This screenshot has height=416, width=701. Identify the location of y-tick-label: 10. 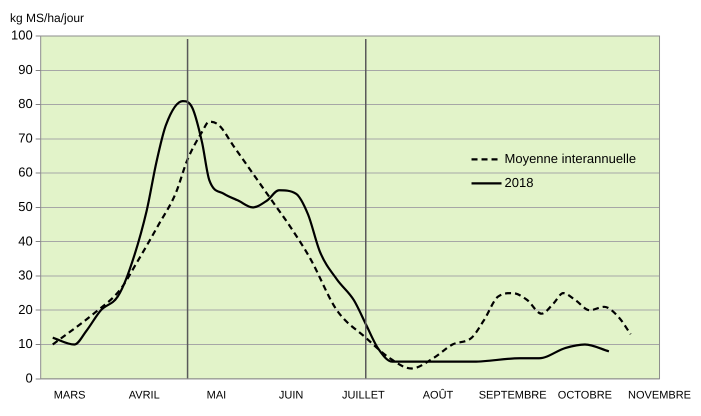
(25, 344).